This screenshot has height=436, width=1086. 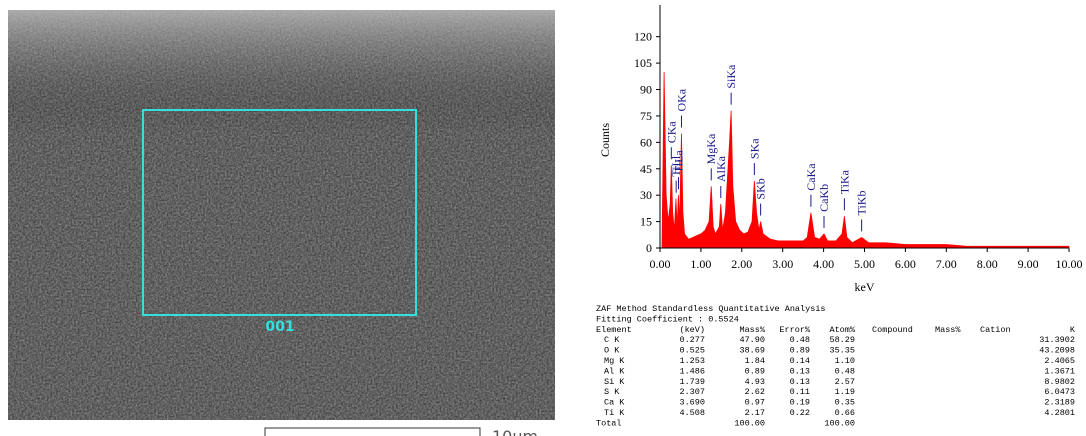 I want to click on peak-label: CKa, so click(x=671, y=132).